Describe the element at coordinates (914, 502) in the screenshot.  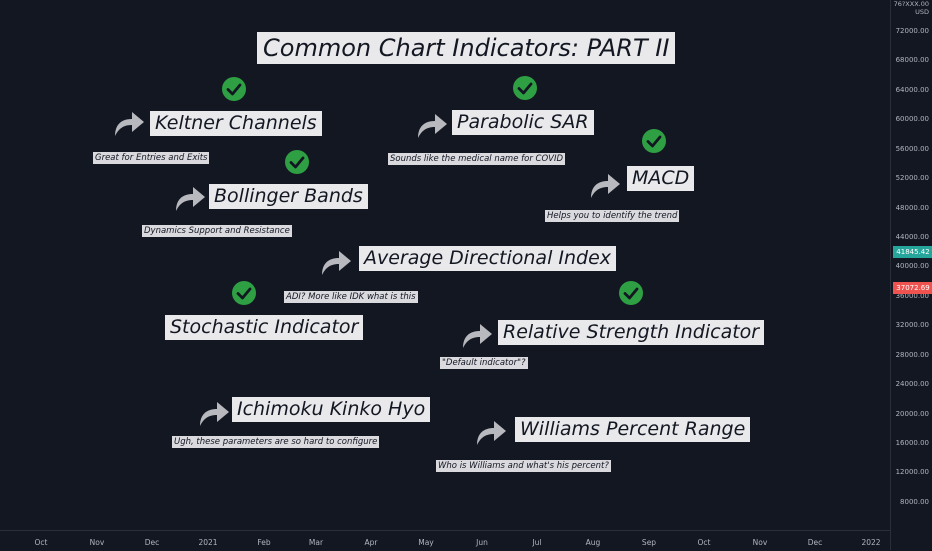
I see `price-tick: 8000.00` at that location.